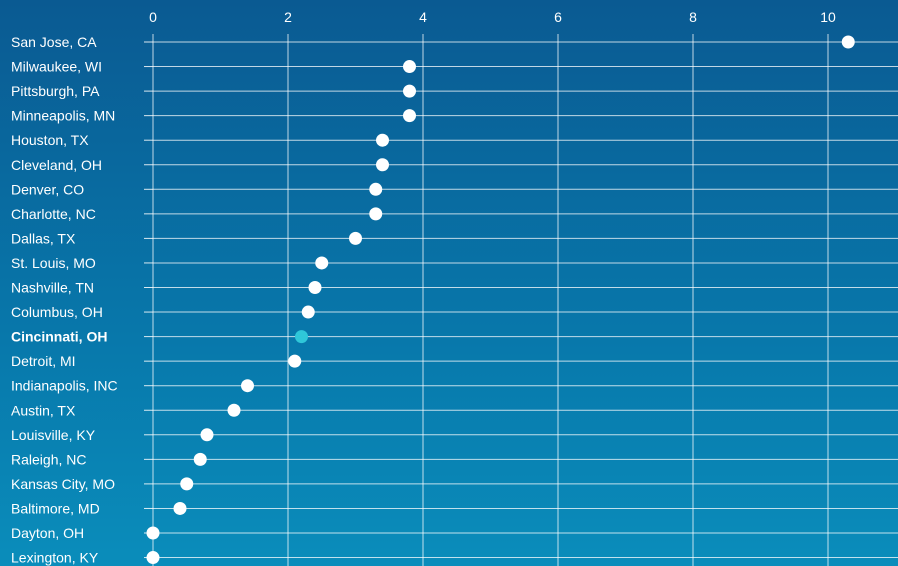 Image resolution: width=898 pixels, height=566 pixels. I want to click on category-label: Cleveland, OH, so click(56, 165).